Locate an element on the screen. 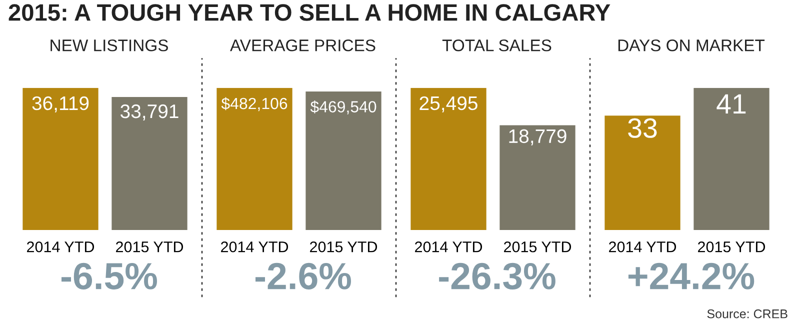  text: -26.3% is located at coordinates (497, 276).